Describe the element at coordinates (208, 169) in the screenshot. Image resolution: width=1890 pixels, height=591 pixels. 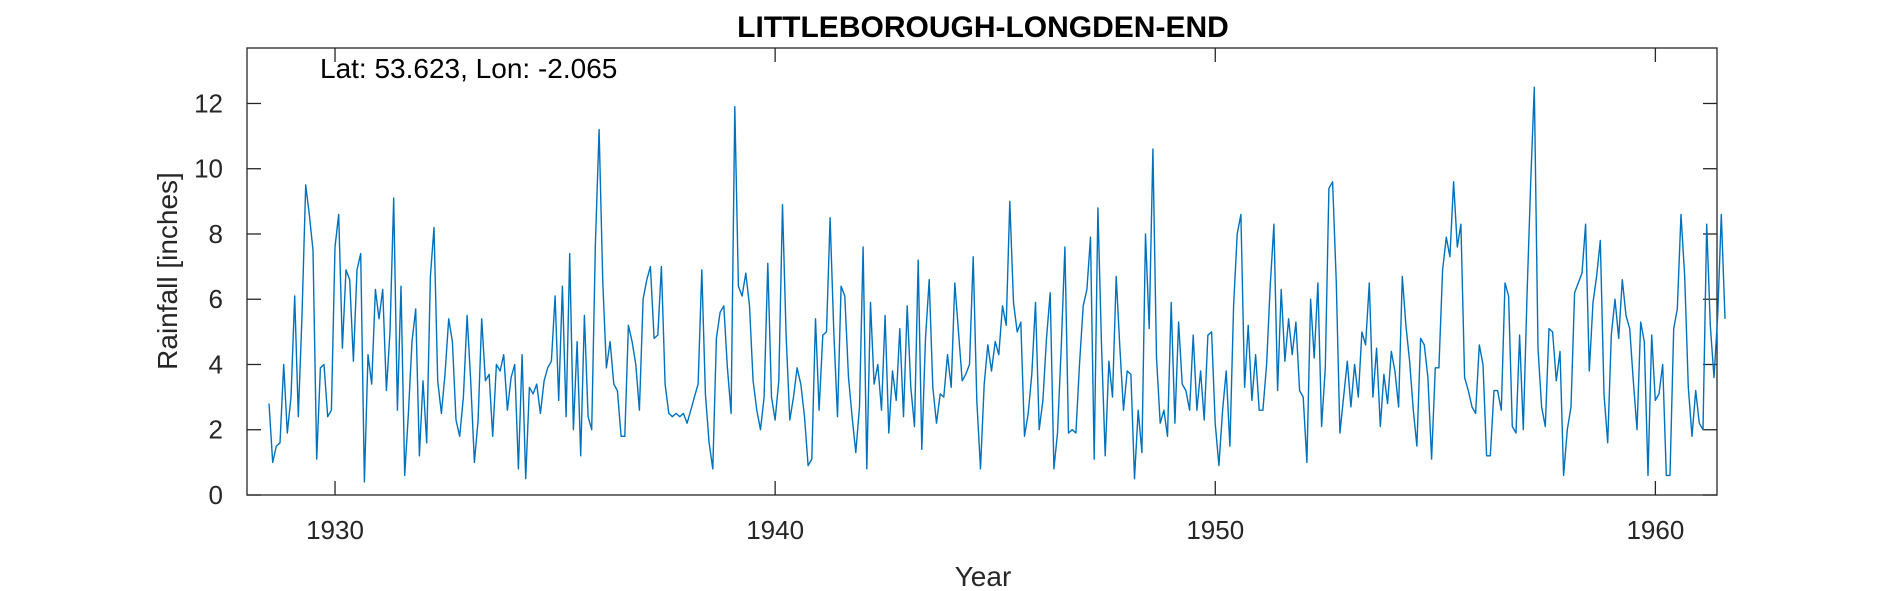
I see `y-tick-label: 10` at that location.